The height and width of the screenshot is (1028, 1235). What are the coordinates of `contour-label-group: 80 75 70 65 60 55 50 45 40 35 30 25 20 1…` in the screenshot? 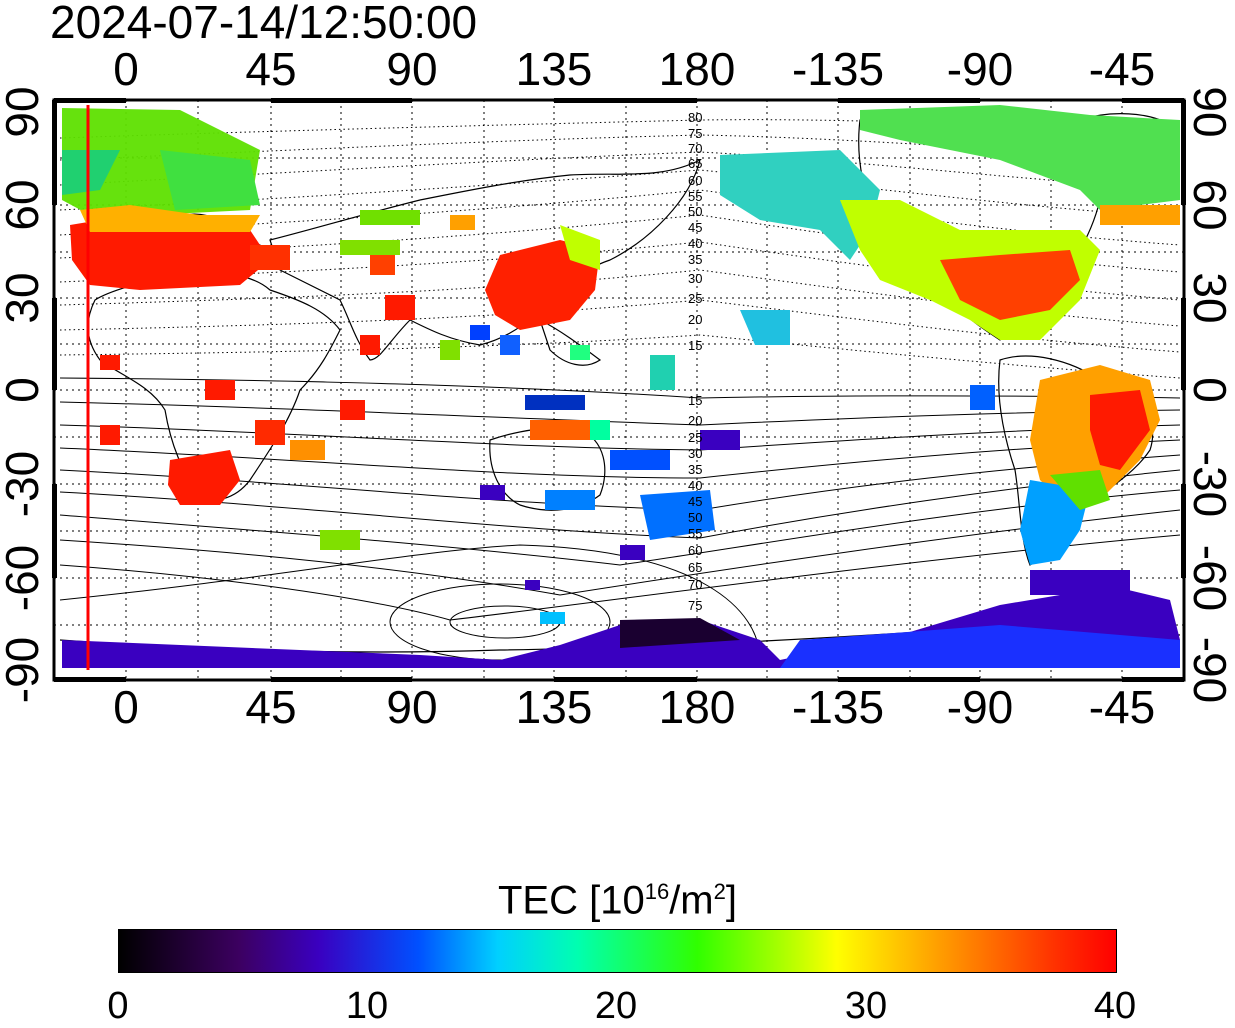 It's located at (695, 361).